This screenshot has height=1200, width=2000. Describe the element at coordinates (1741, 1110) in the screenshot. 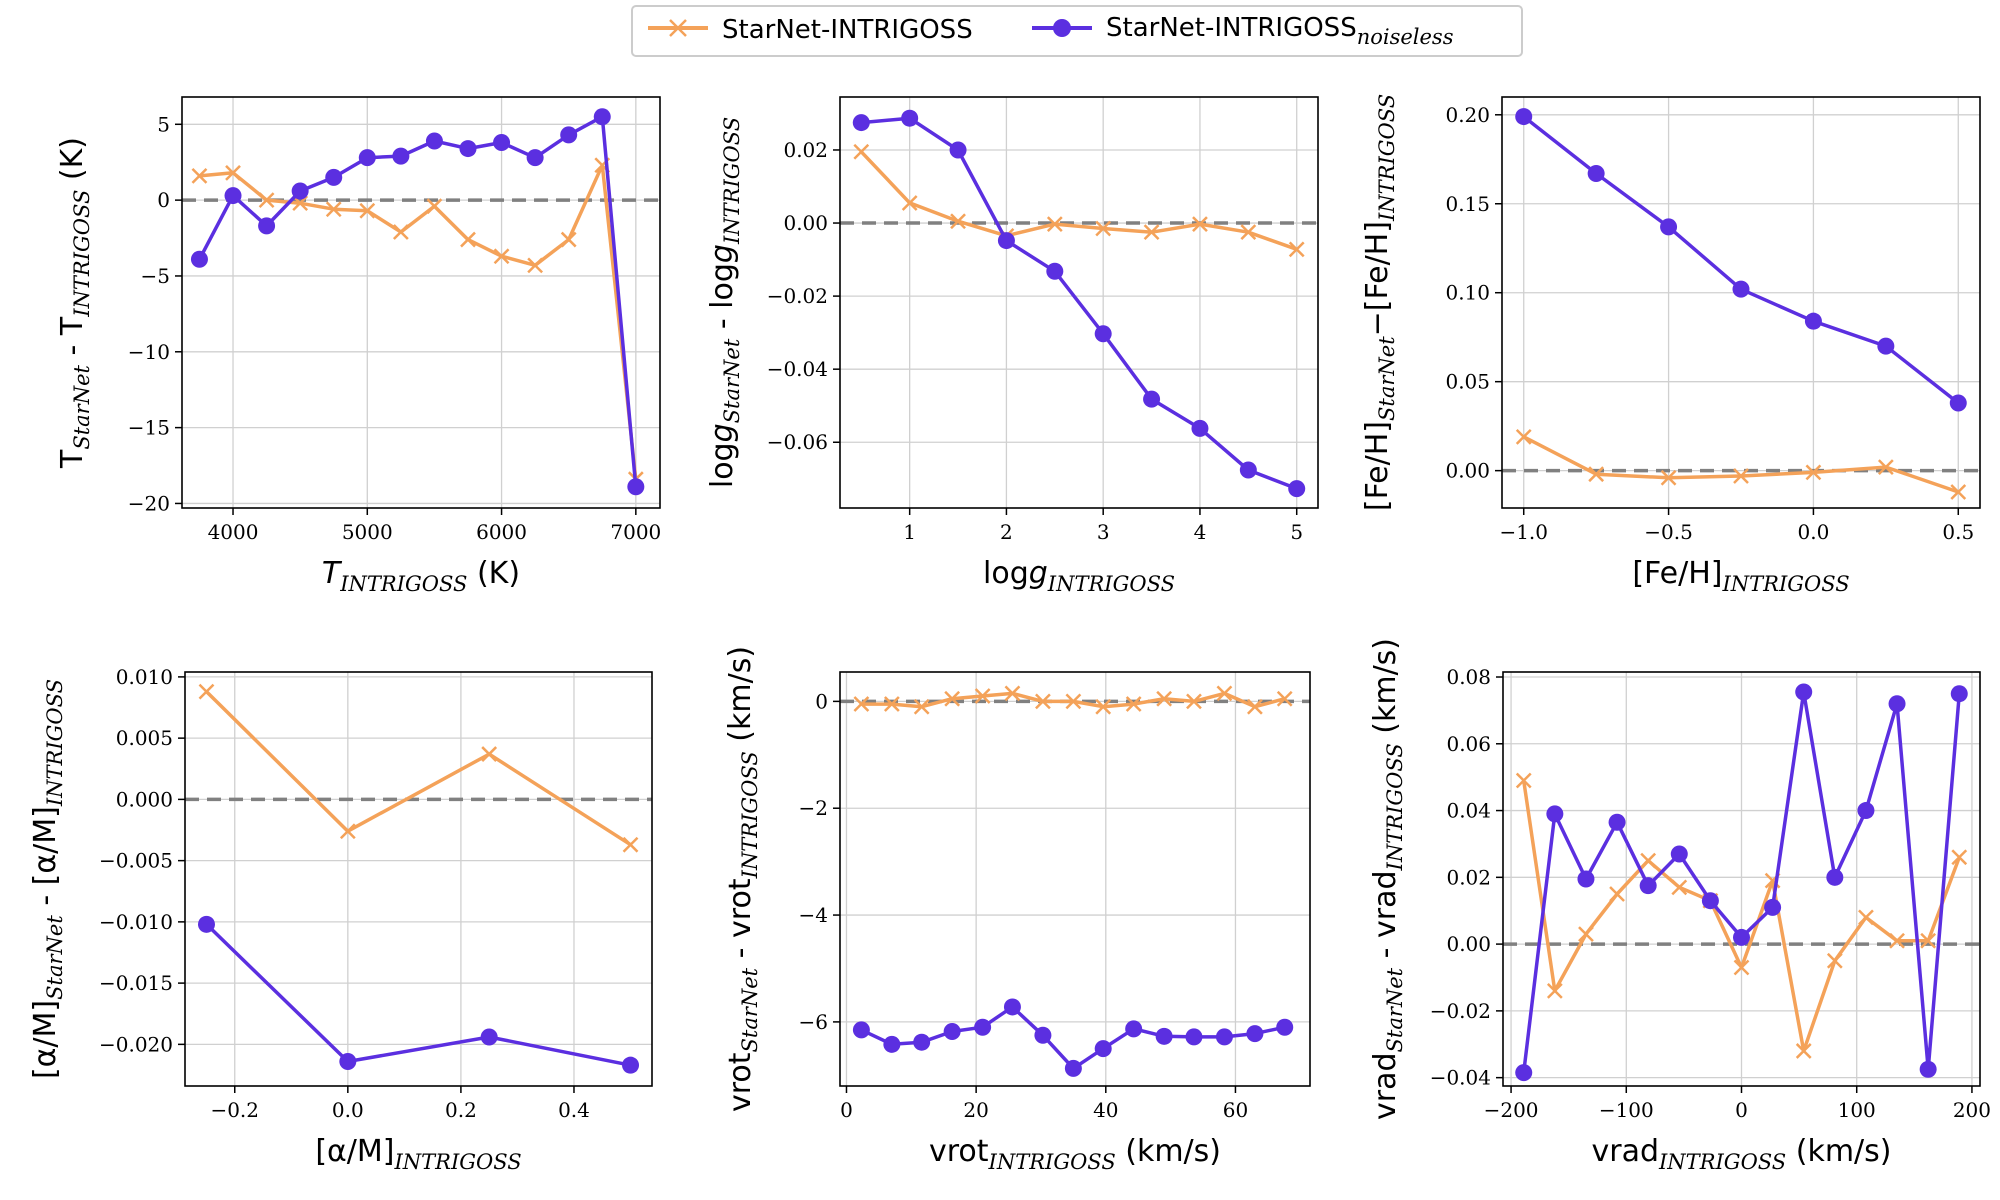

I see `x-tick-label: 0` at that location.